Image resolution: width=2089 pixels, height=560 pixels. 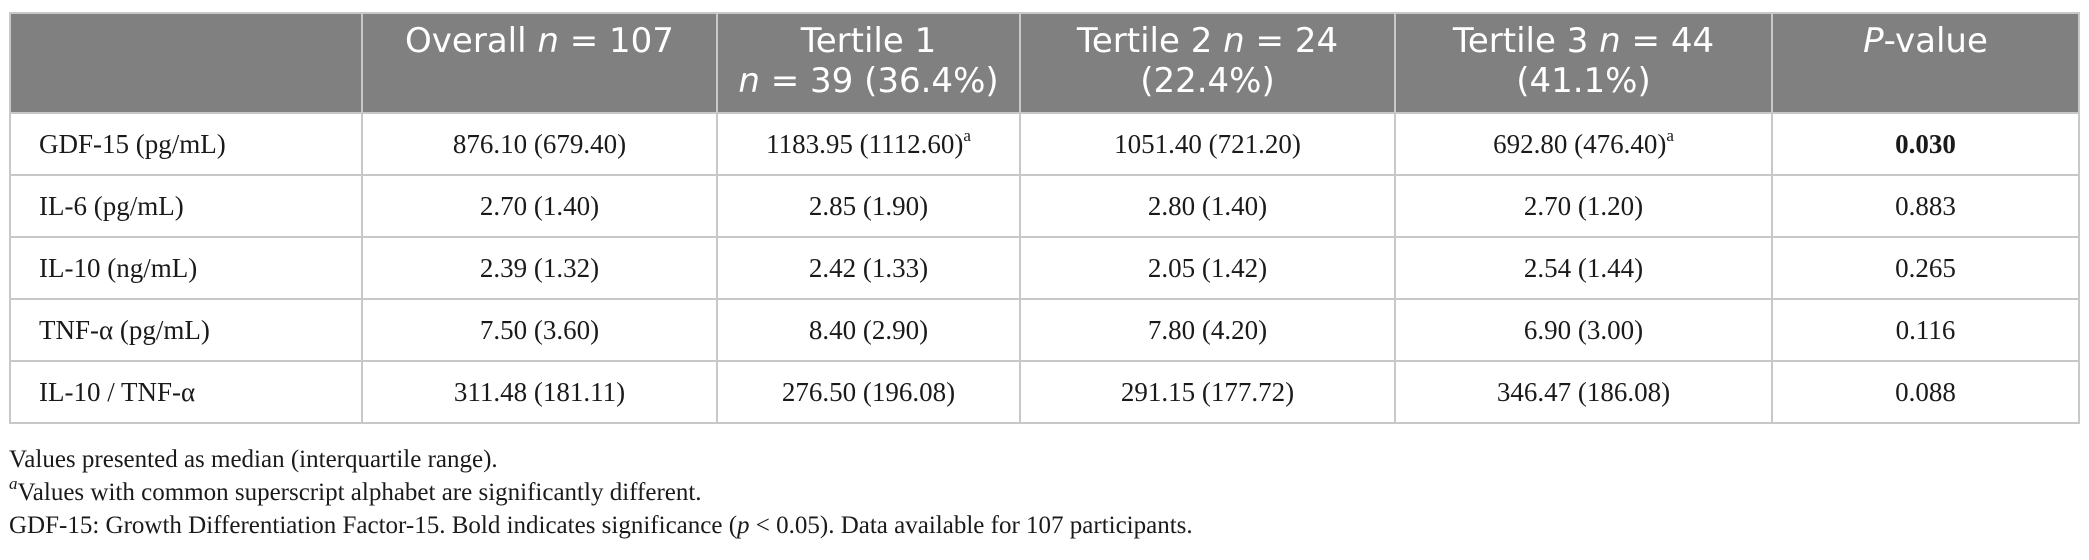 I want to click on cell-p-value: 0.116, so click(x=1925, y=330).